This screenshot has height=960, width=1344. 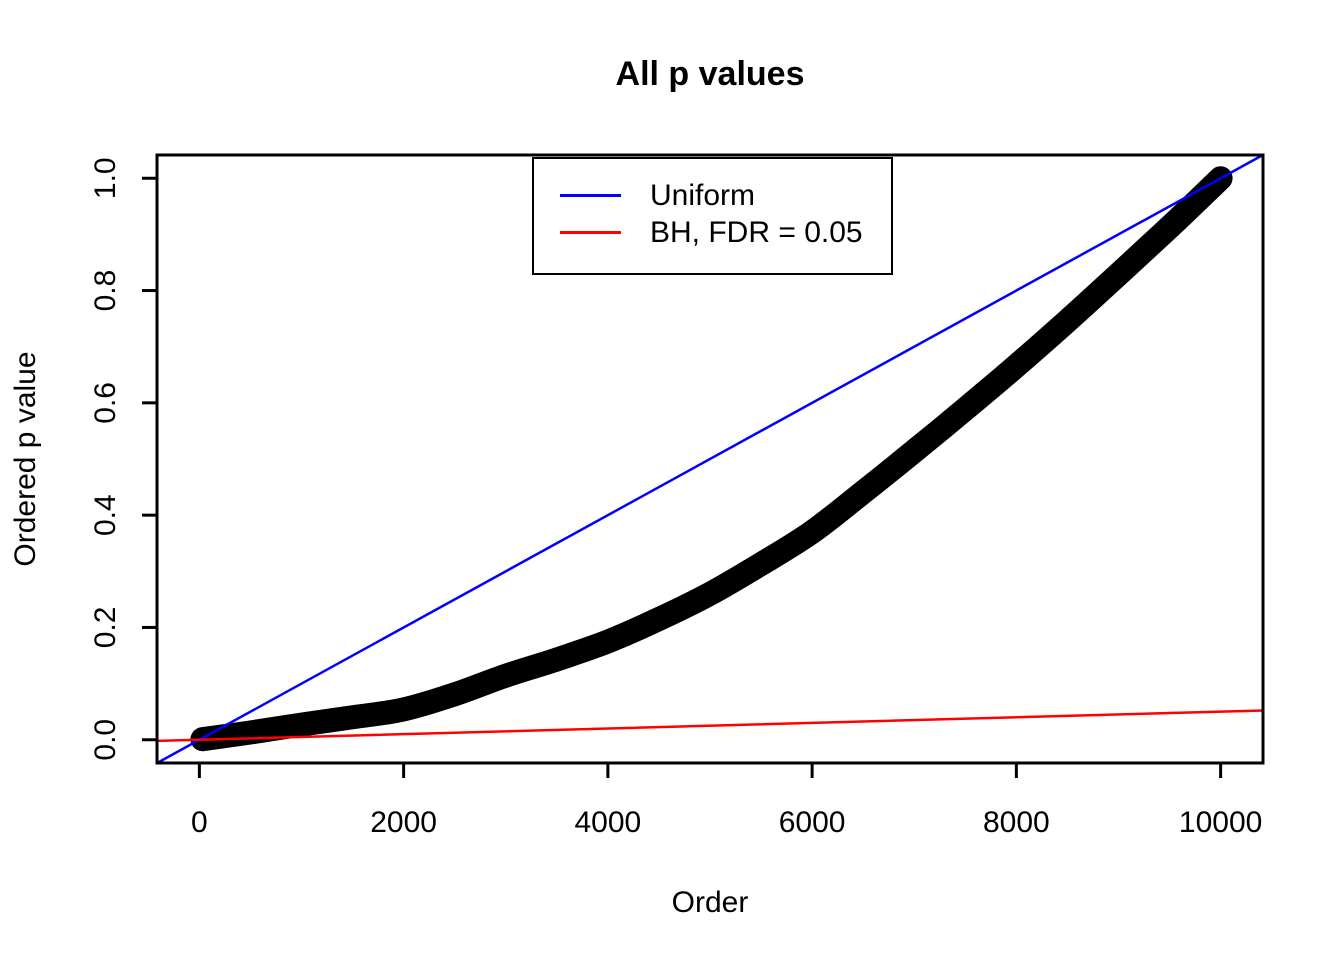 What do you see at coordinates (590, 195) in the screenshot?
I see `uniform-line-swatch` at bounding box center [590, 195].